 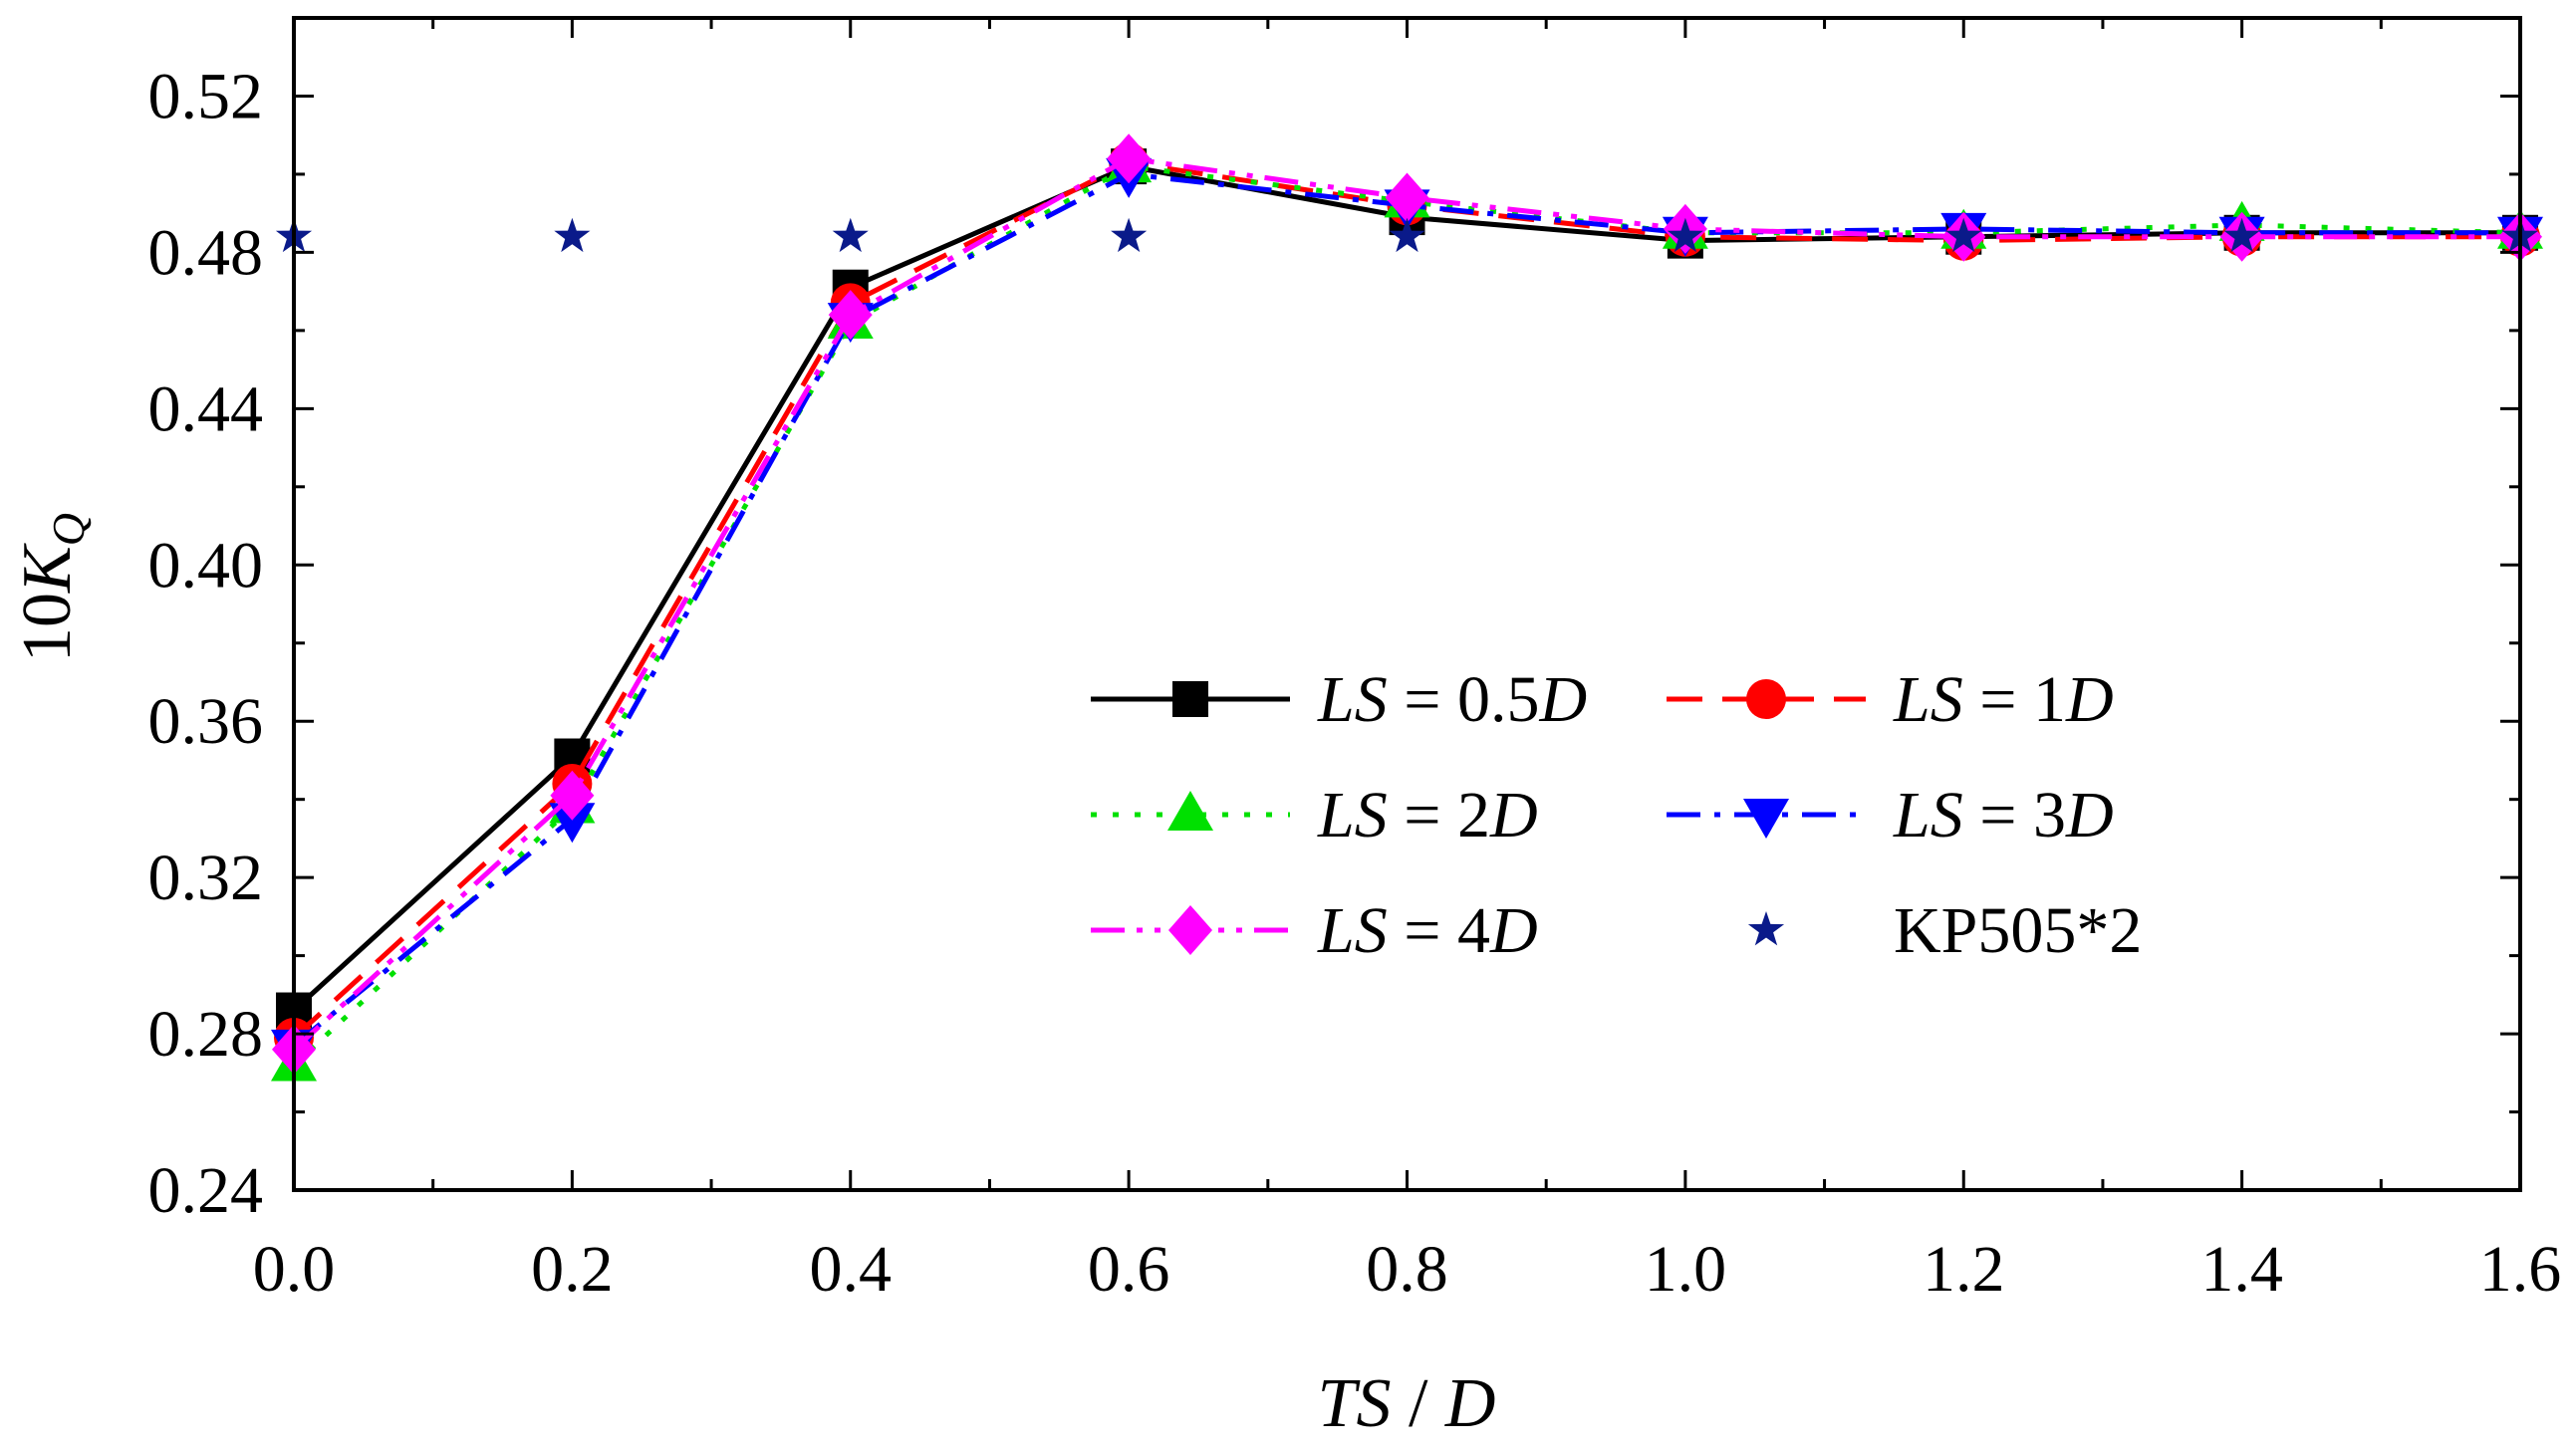 What do you see at coordinates (851, 1269) in the screenshot?
I see `x-tick-label: 0.4` at bounding box center [851, 1269].